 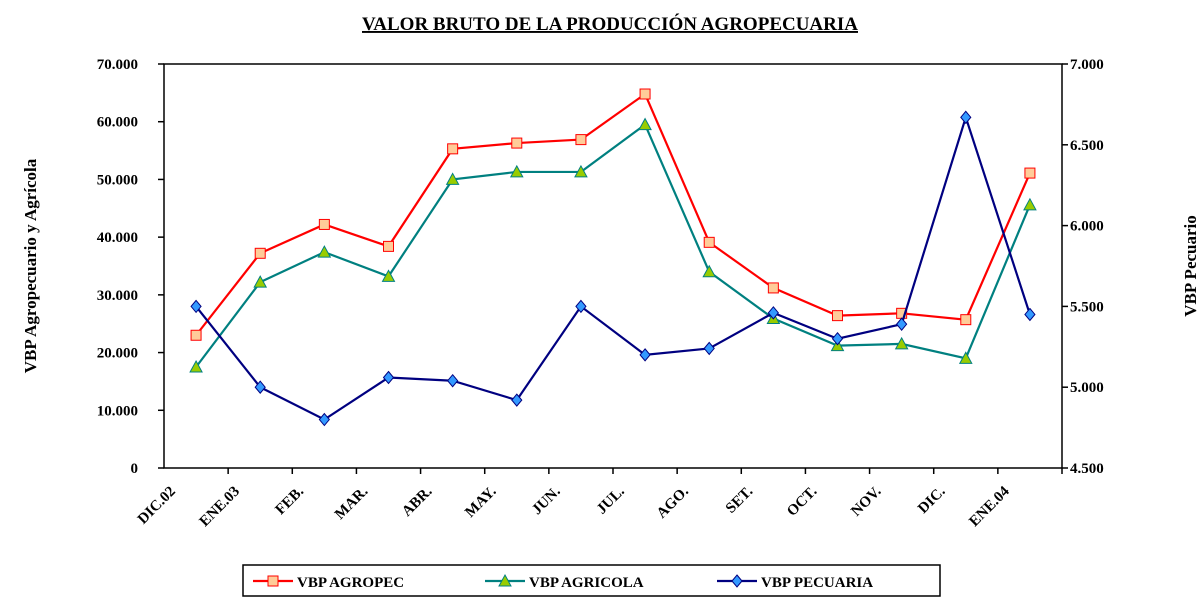 I want to click on legend-box, so click(x=591, y=580).